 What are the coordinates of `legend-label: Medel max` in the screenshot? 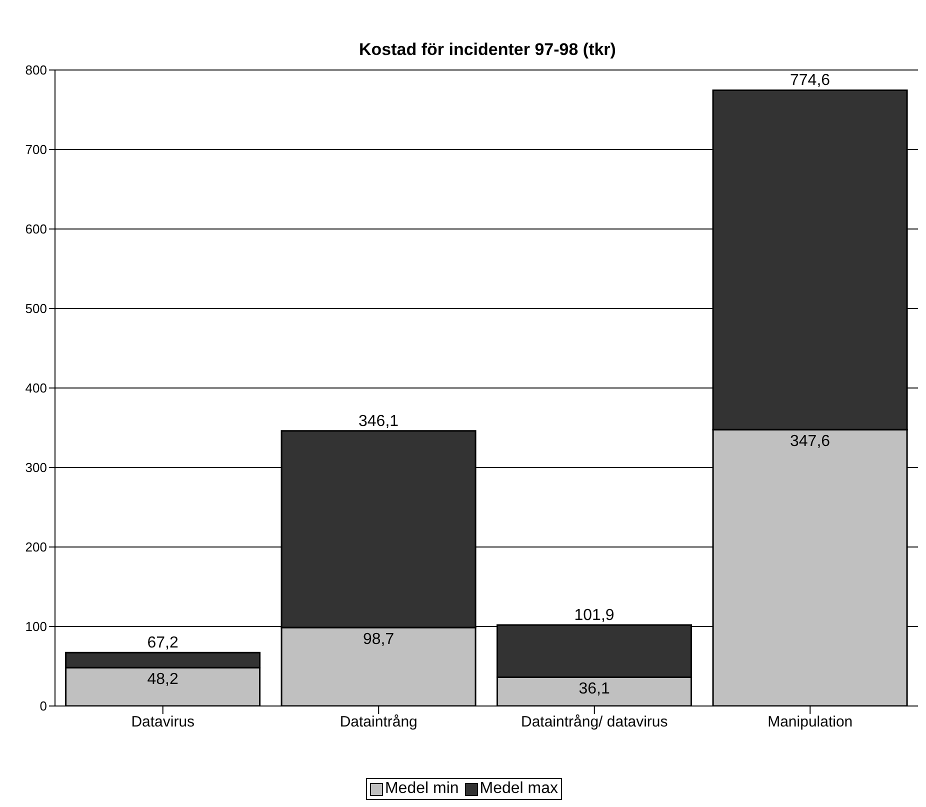 It's located at (519, 789).